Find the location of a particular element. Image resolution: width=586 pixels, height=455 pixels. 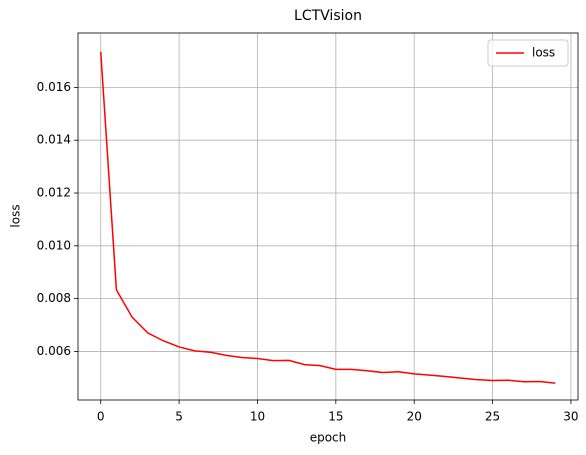

x-tick-label: 5 is located at coordinates (179, 417).